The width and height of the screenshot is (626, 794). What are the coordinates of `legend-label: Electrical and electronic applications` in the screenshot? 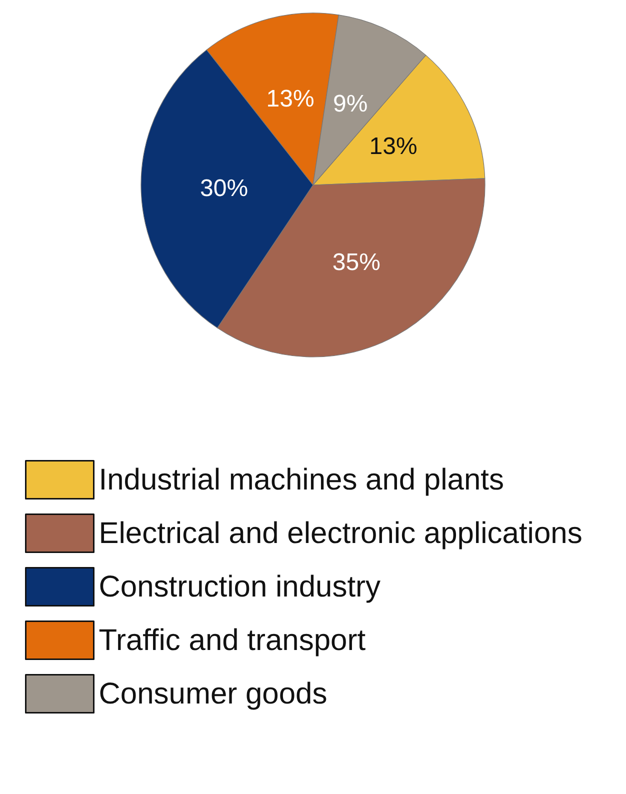 It's located at (340, 533).